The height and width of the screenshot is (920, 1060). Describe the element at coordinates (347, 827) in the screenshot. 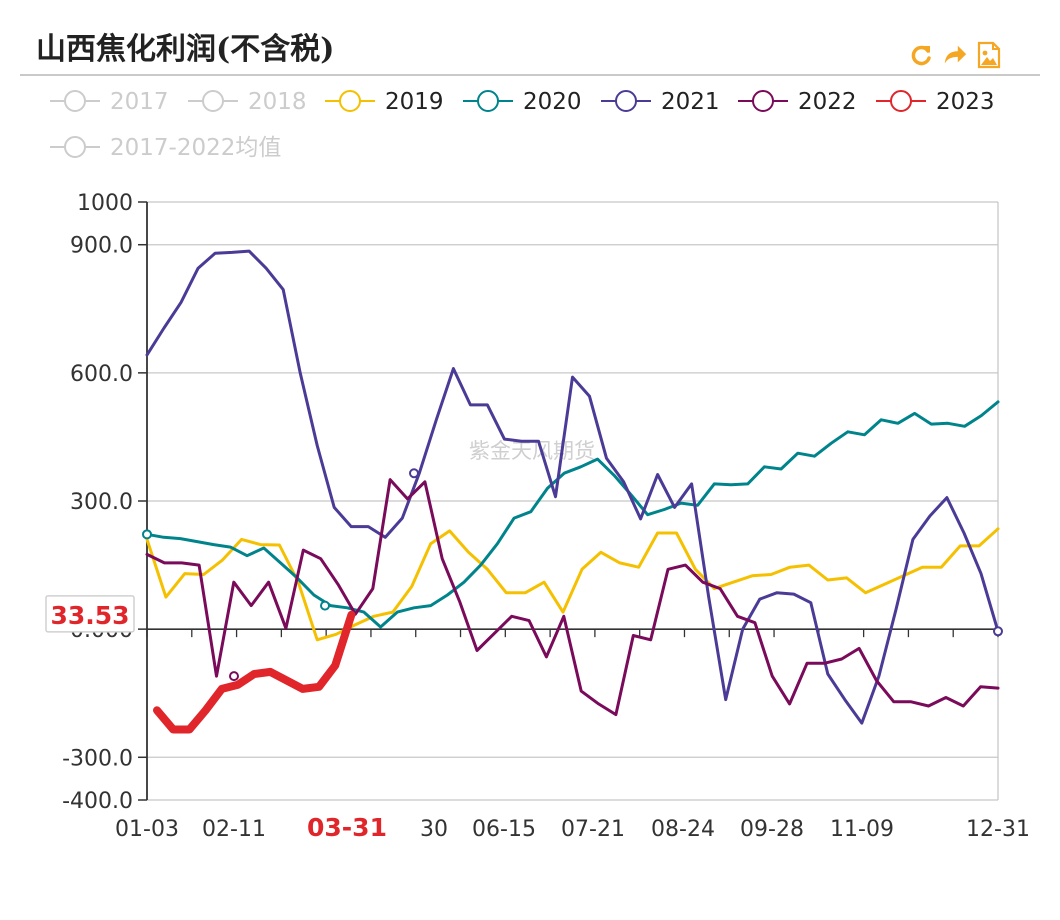

I see `x-tick-label-highlight: 03-31` at that location.